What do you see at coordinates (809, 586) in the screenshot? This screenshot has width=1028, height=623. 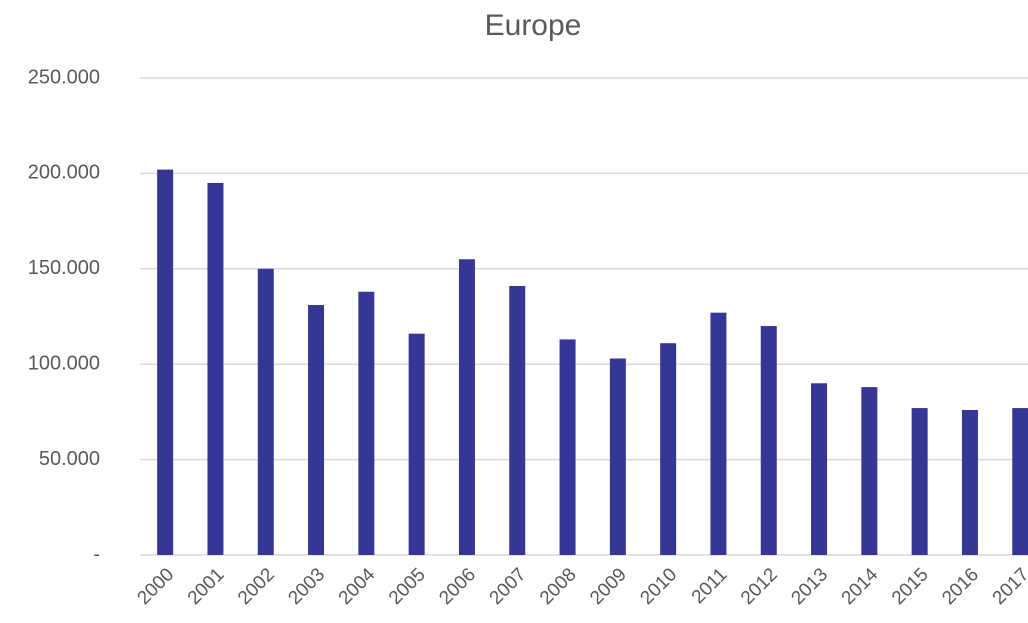 I see `x-tick-label: 2013` at bounding box center [809, 586].